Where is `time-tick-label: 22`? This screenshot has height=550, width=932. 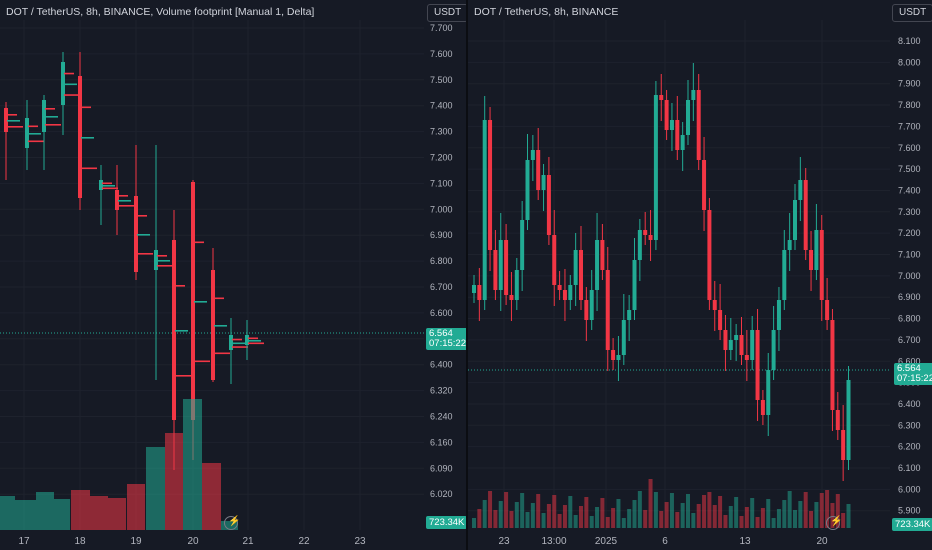 time-tick-label: 22 is located at coordinates (304, 541).